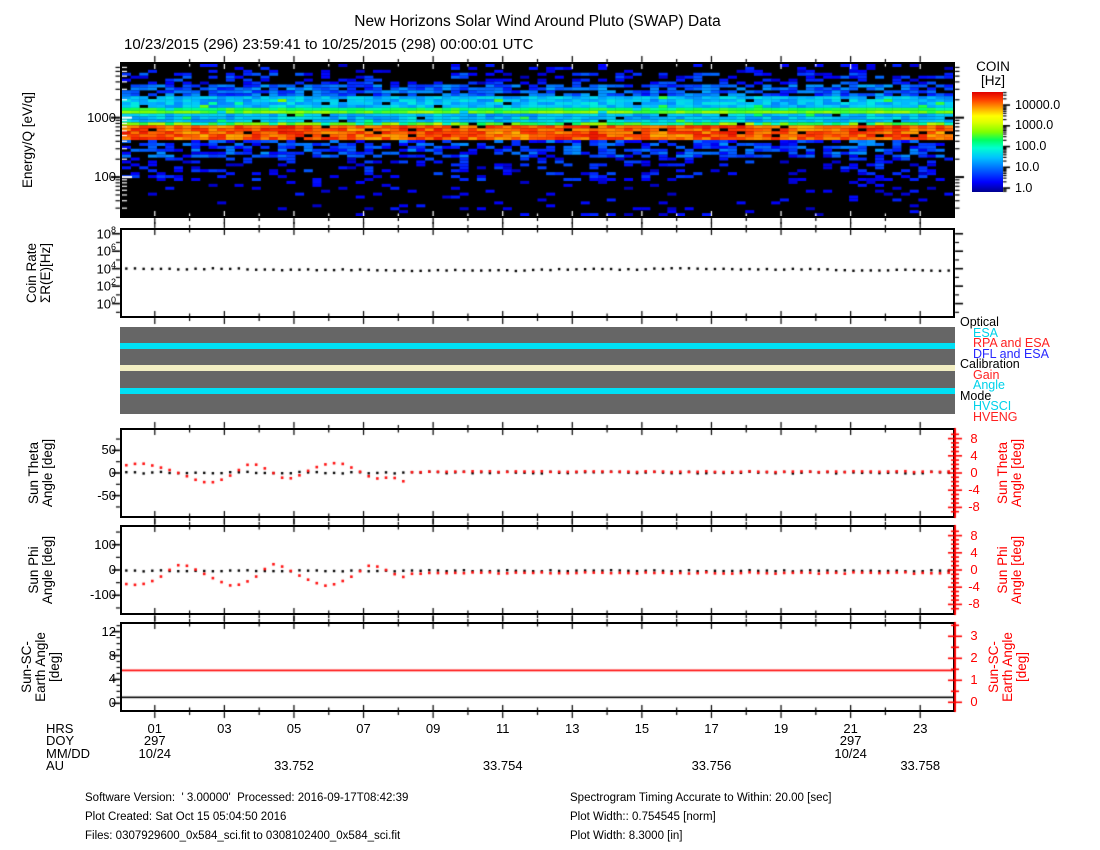 The height and width of the screenshot is (850, 1100). Describe the element at coordinates (711, 728) in the screenshot. I see `hour-label: 17` at that location.